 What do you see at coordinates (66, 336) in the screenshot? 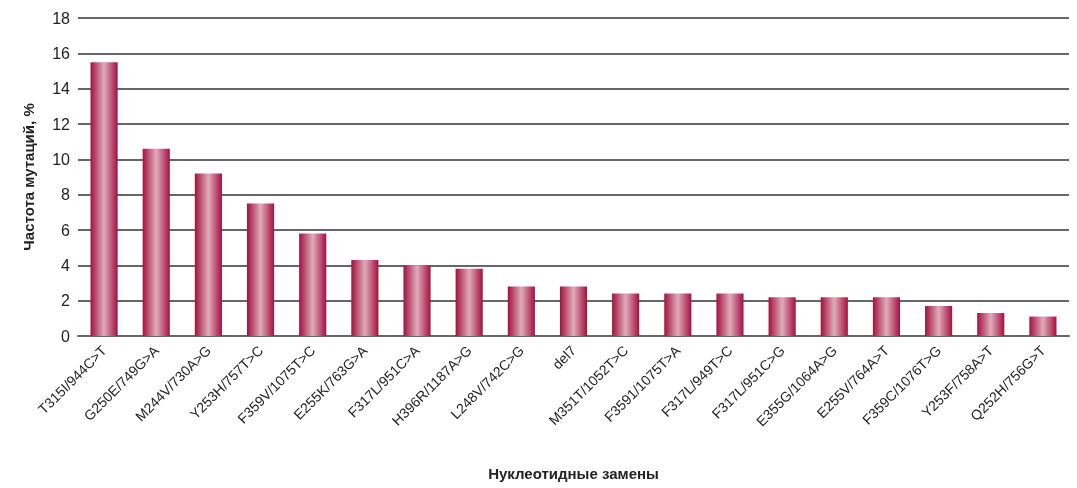
I see `y-tick-label: 0` at bounding box center [66, 336].